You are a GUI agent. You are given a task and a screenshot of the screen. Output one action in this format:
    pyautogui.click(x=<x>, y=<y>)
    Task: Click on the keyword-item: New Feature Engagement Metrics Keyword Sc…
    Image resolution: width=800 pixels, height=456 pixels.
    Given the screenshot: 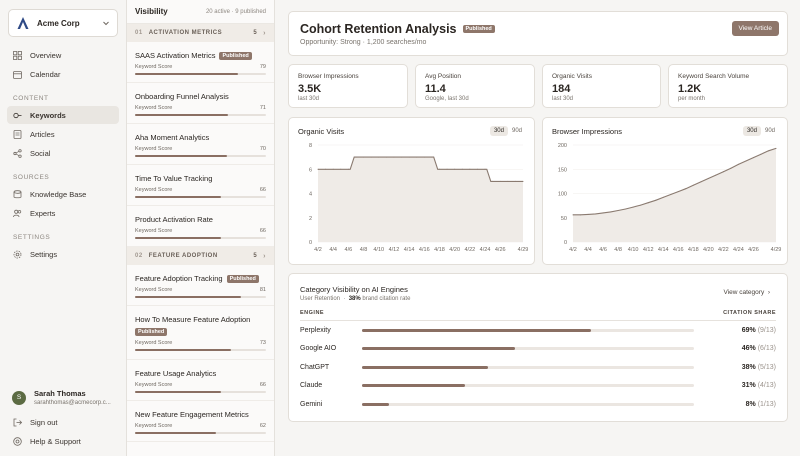 What is the action you would take?
    pyautogui.click(x=200, y=421)
    